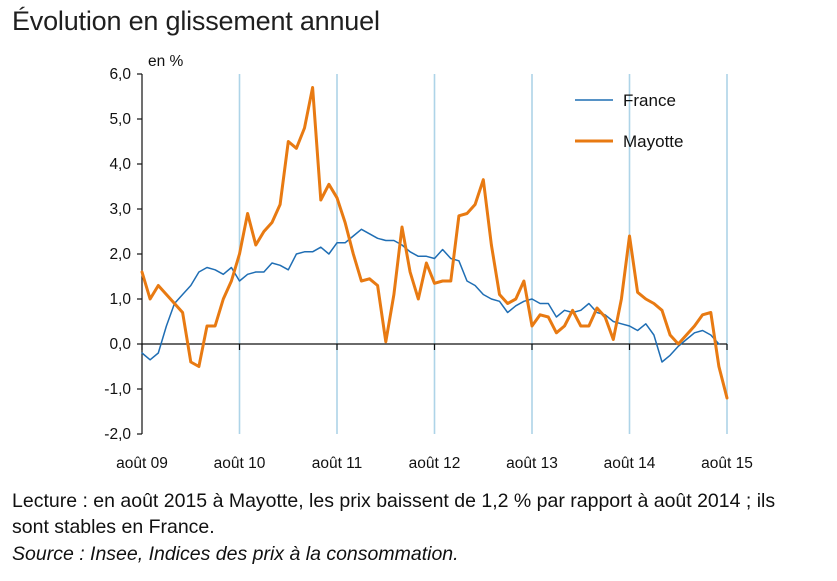 The width and height of the screenshot is (837, 581). I want to click on y-axis-ticks: 6,0 5,0 4,0 3,0 2,0 1,0 0,0 -1,0 -2,0, so click(123, 254).